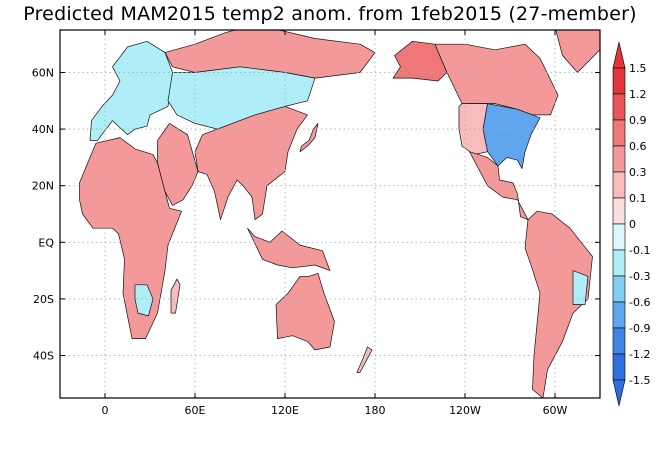 This screenshot has width=660, height=450. Describe the element at coordinates (195, 410) in the screenshot. I see `lon-tick-label: 60E` at that location.